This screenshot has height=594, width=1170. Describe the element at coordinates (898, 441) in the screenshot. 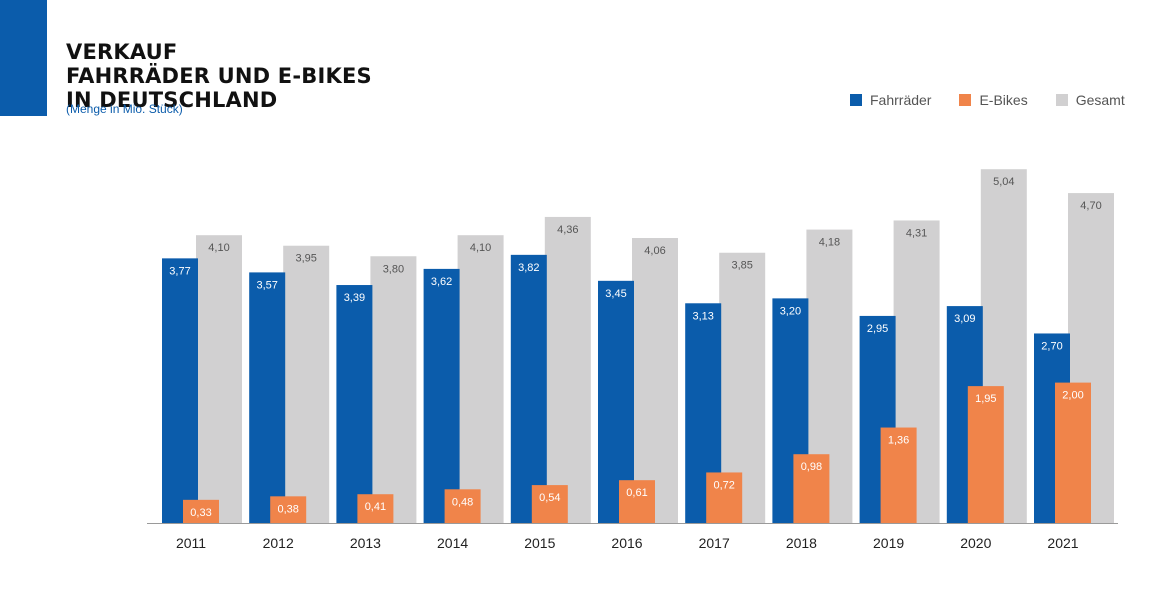

I see `data-label-ebikes-2019: 1,36` at that location.